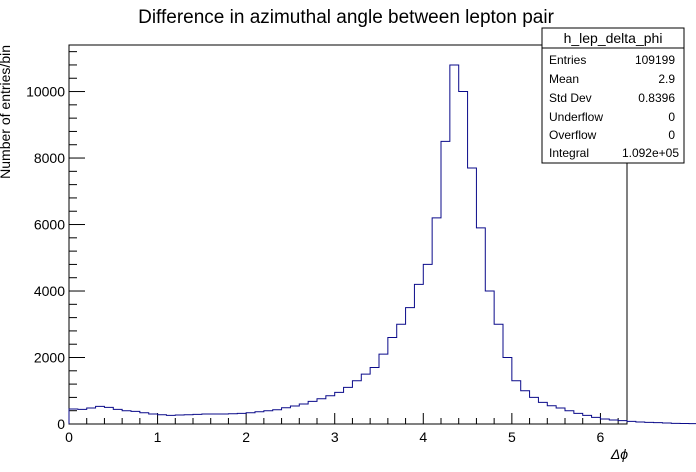 This screenshot has height=472, width=696. What do you see at coordinates (49, 358) in the screenshot?
I see `y-tick-label: 2000` at bounding box center [49, 358].